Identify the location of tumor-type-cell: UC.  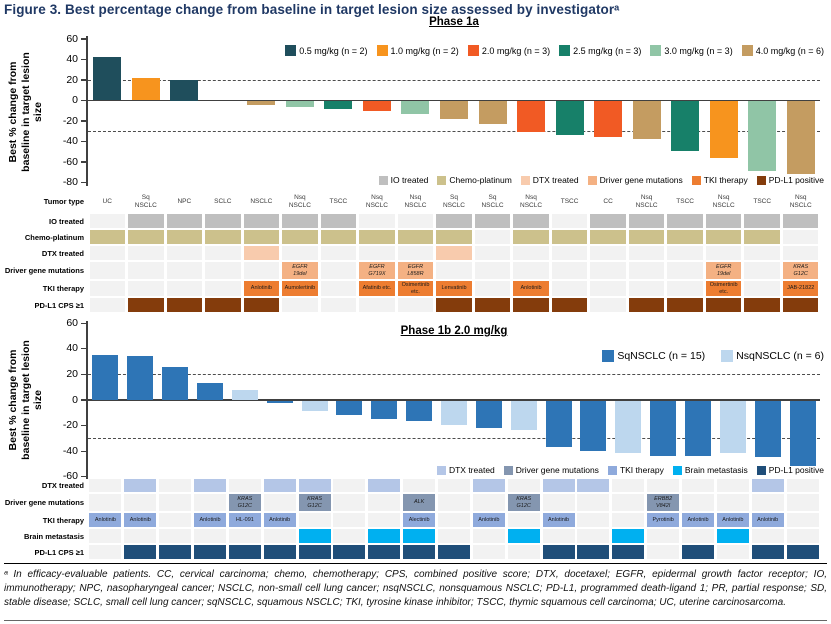
(107, 201).